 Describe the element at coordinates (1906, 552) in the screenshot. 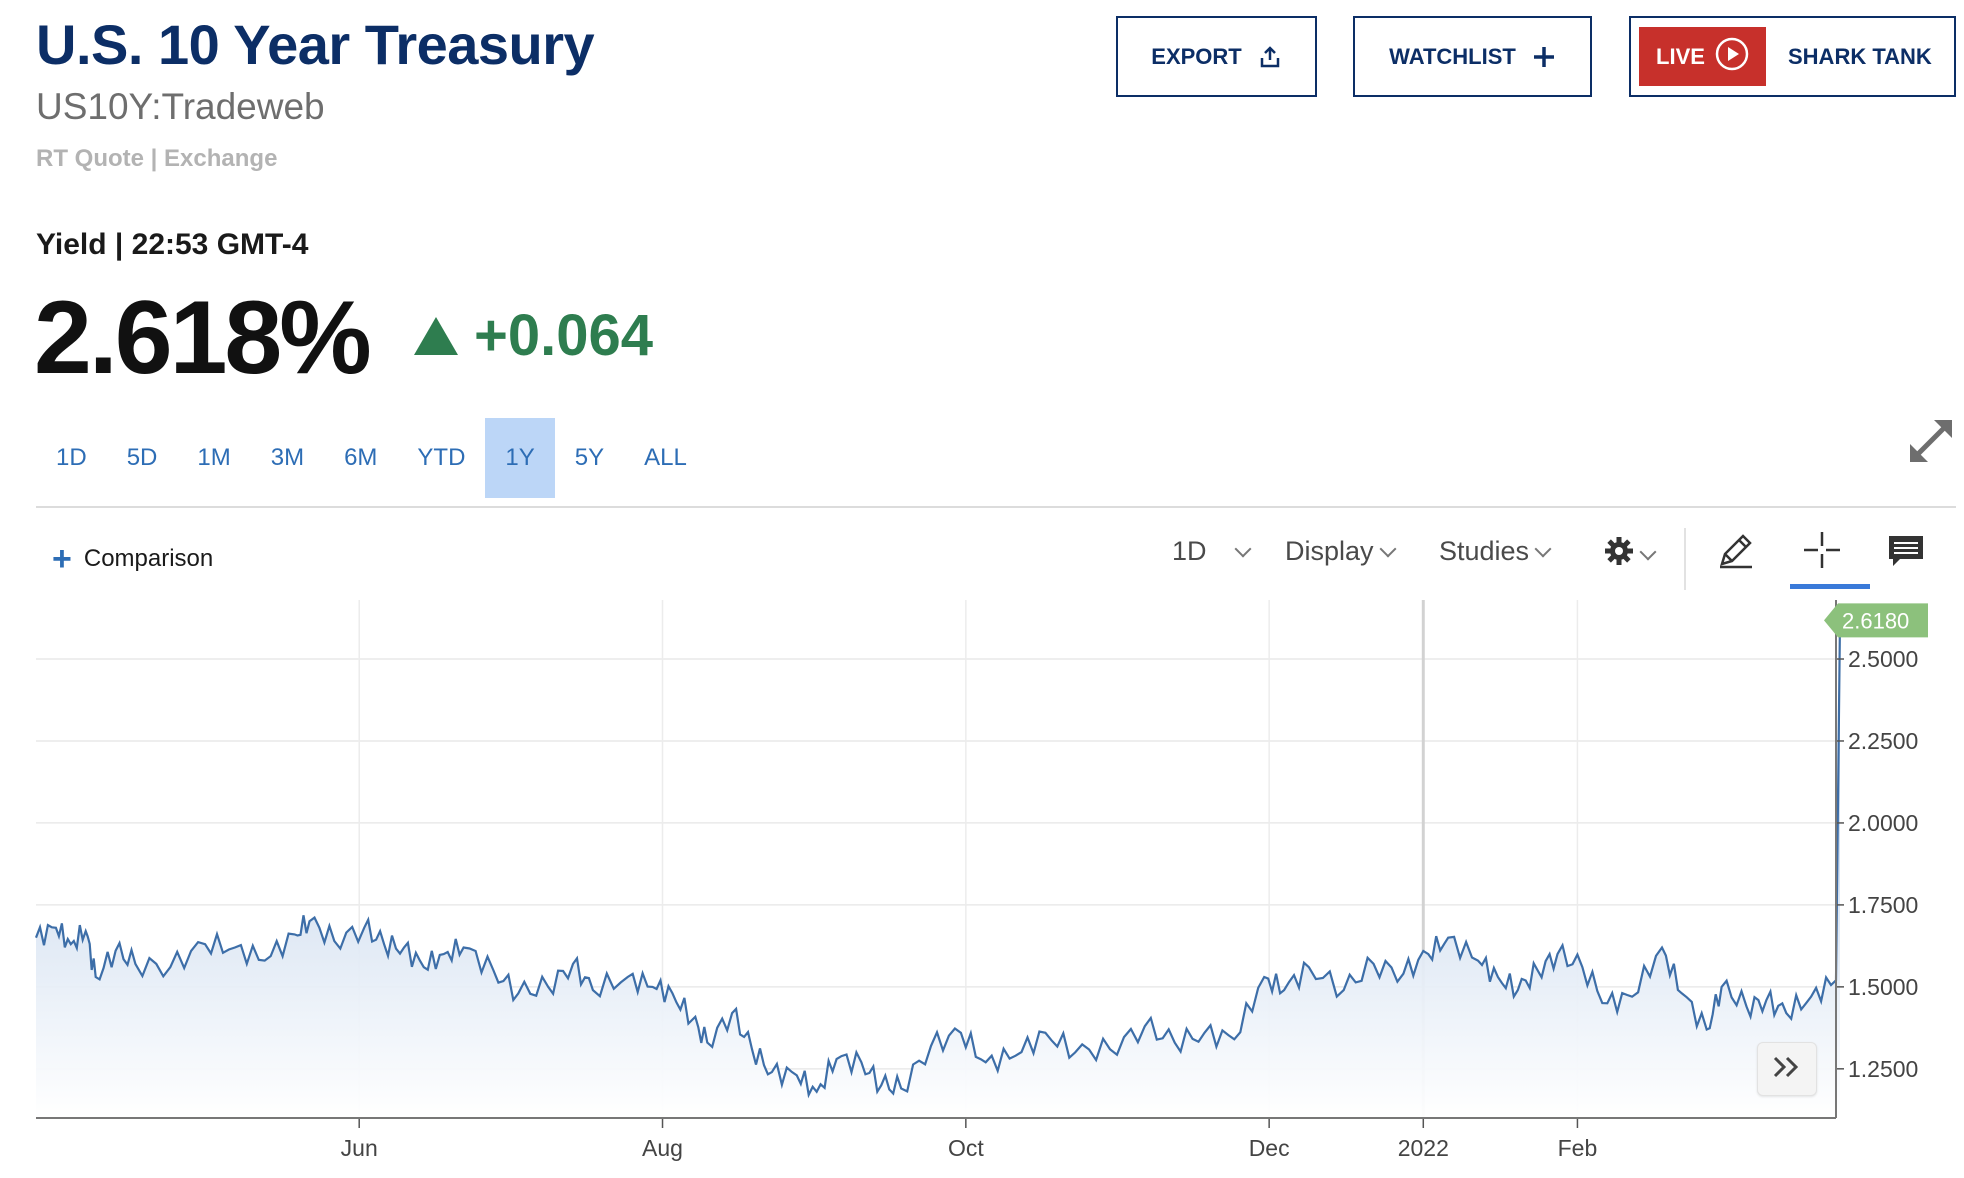

I see `comment-icon` at that location.